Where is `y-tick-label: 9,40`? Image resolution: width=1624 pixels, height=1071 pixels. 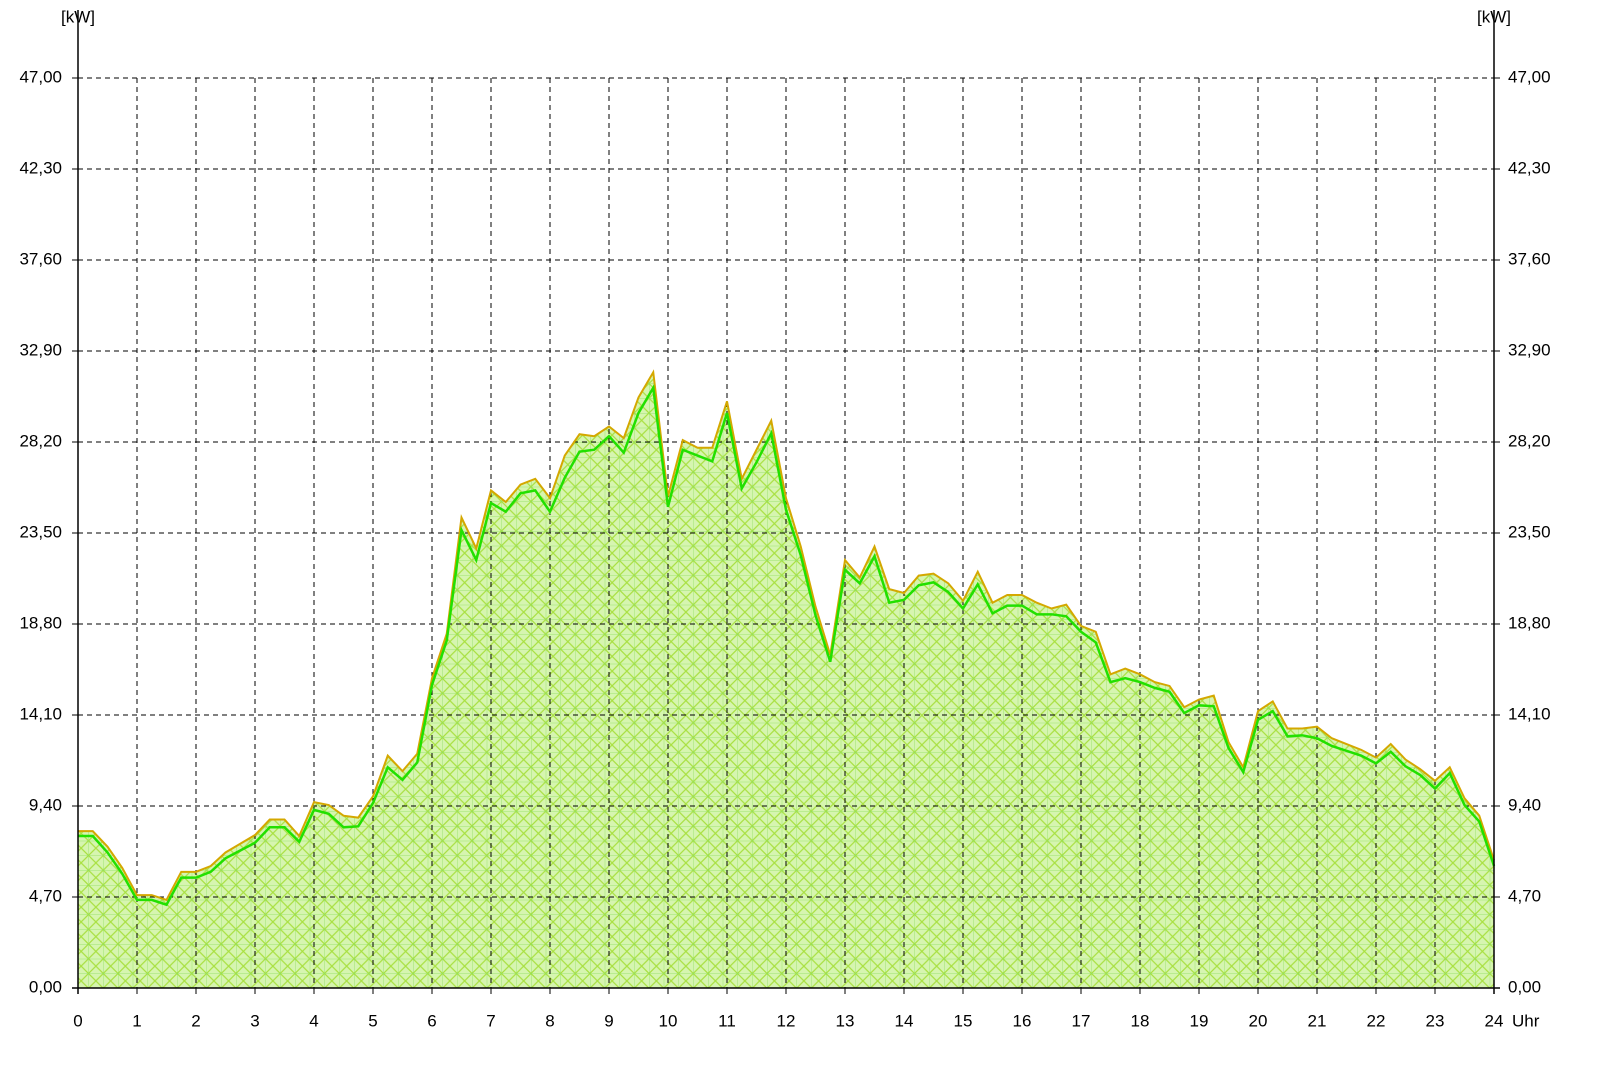 y-tick-label: 9,40 is located at coordinates (45, 804).